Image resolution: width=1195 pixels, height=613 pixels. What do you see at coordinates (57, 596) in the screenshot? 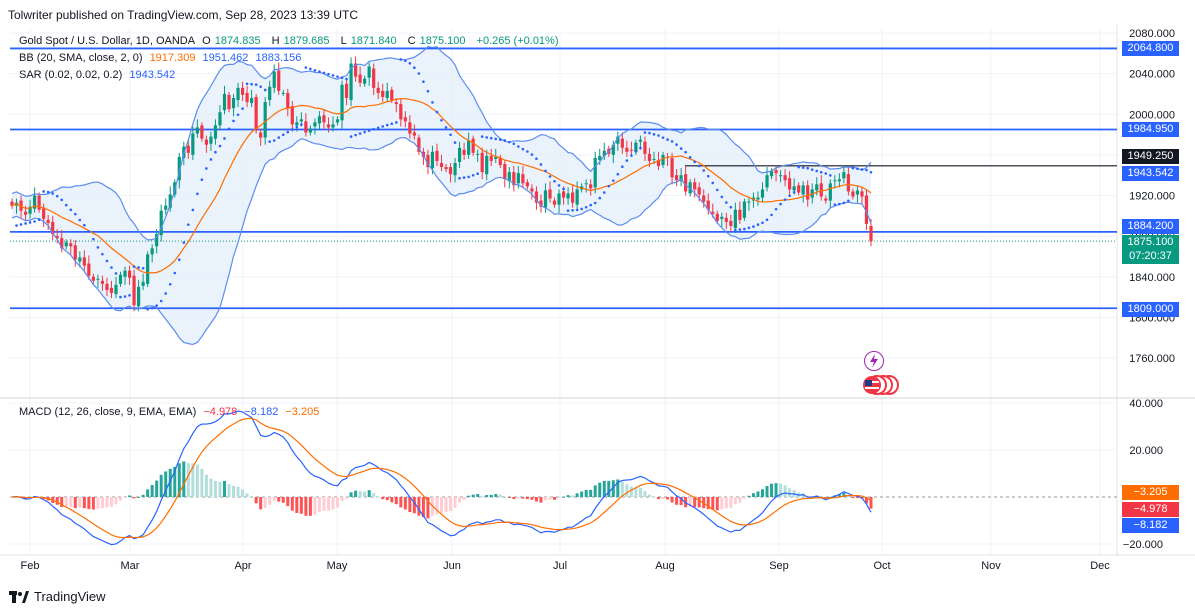
I see `tradingview-logo: TradingView` at bounding box center [57, 596].